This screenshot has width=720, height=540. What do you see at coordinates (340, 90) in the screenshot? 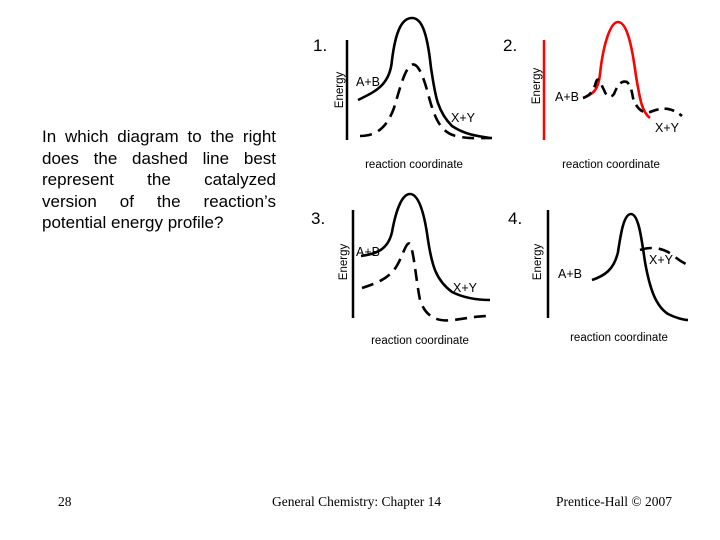
I see `diagram-1-y-label: Energy` at bounding box center [340, 90].